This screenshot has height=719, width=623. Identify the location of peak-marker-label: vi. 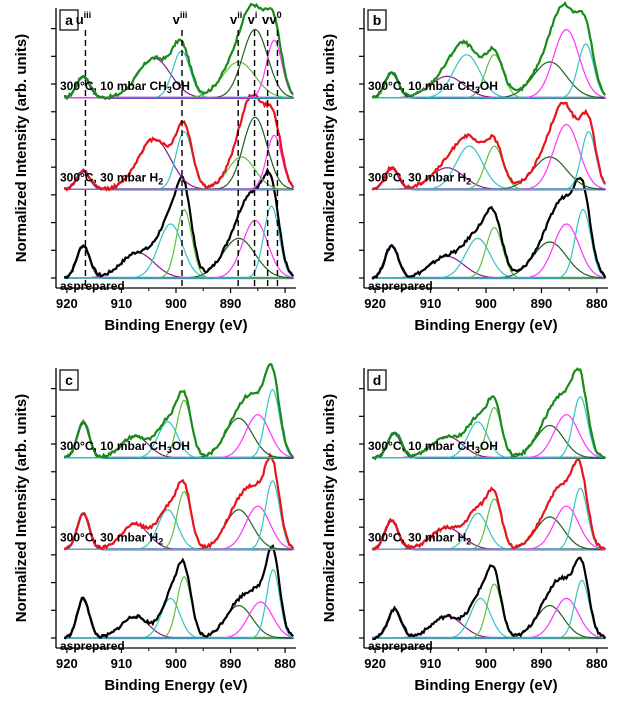
(253, 18).